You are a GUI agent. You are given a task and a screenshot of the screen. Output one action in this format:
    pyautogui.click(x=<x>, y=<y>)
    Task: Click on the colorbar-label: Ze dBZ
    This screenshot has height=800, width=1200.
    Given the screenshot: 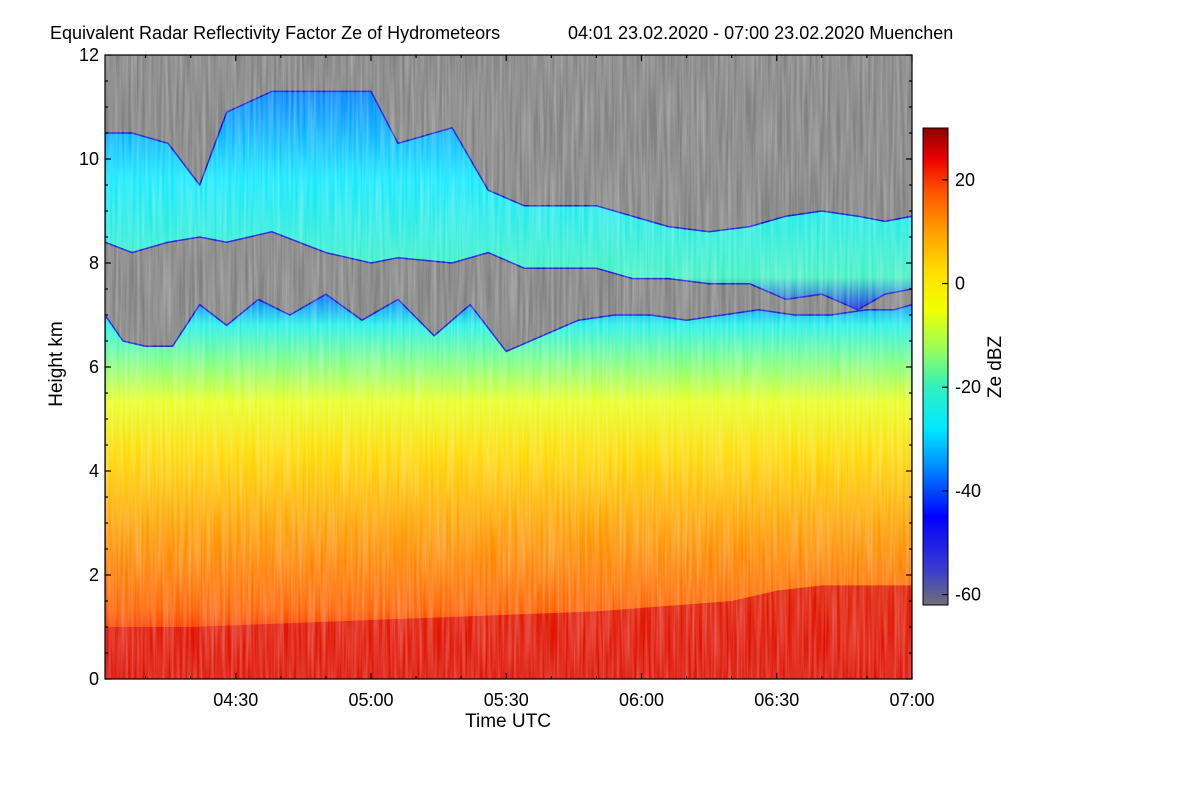 What is the action you would take?
    pyautogui.click(x=995, y=366)
    